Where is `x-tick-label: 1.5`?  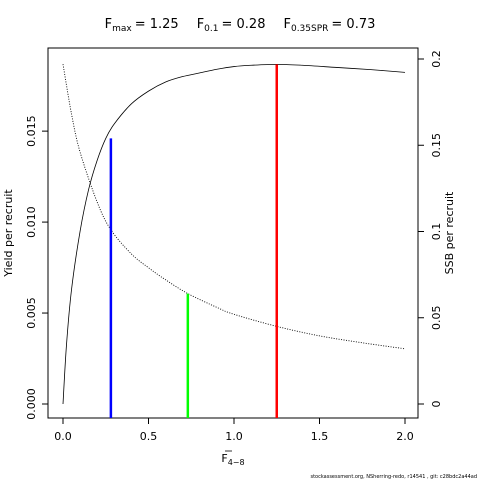
x-tick-label: 1.5 is located at coordinates (320, 436).